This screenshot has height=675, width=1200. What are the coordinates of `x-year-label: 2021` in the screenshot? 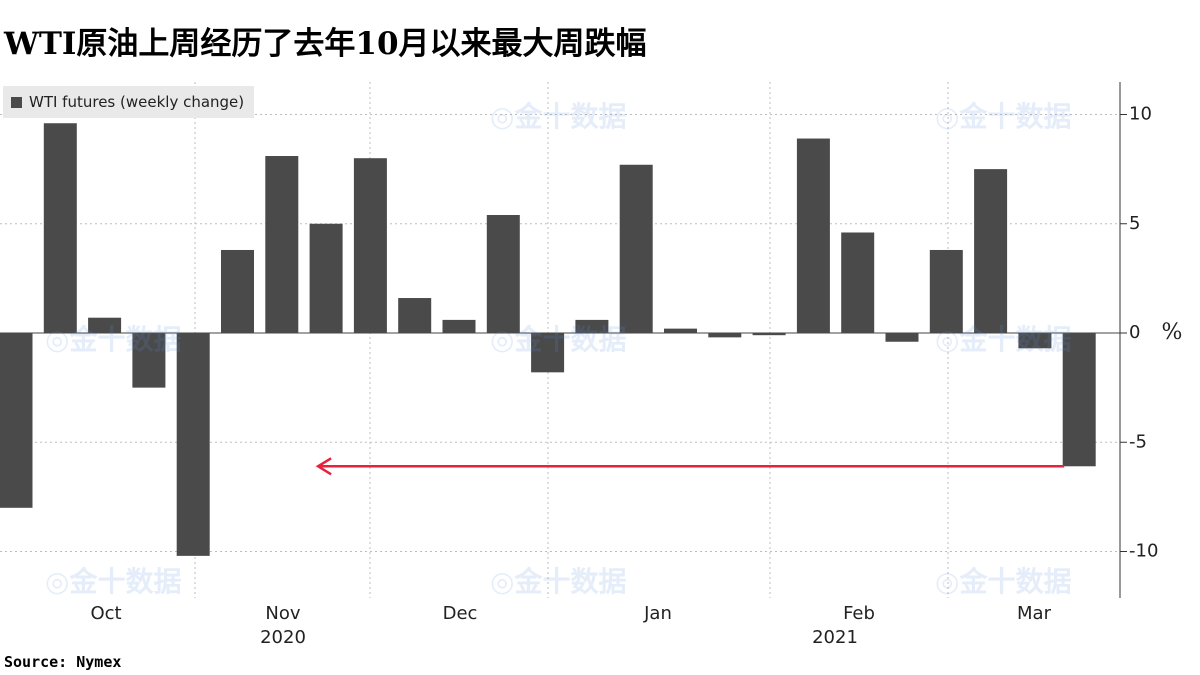 It's located at (835, 637).